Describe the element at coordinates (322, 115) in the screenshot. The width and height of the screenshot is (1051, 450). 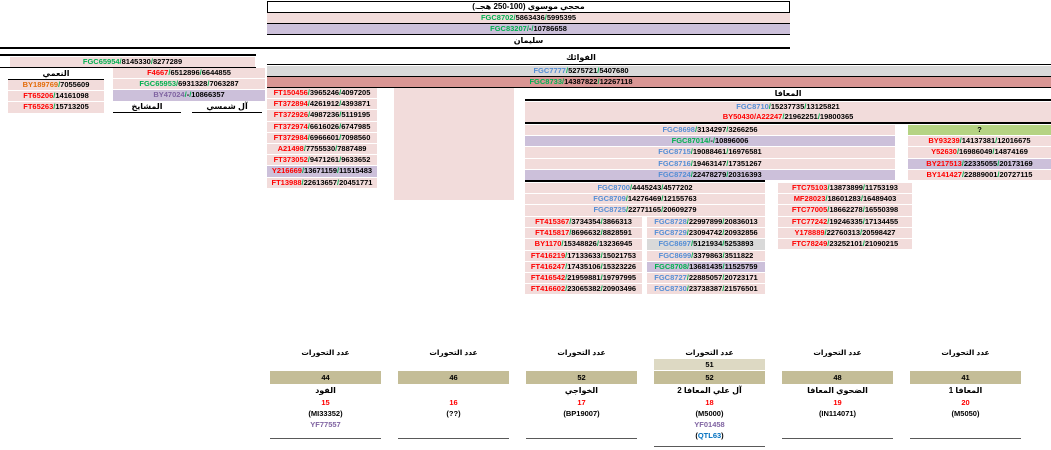
I see `haplo-row: FT372926/4987236/5119195` at that location.